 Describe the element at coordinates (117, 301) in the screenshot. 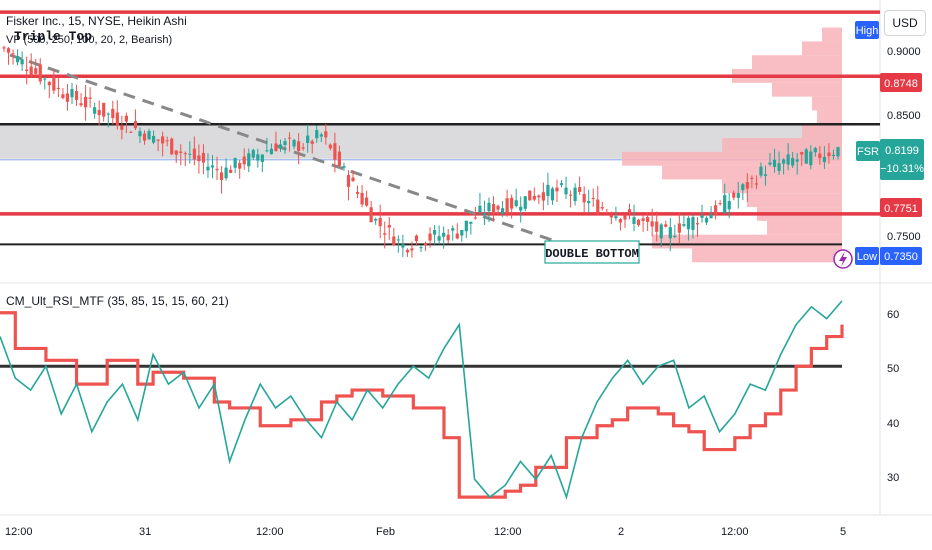

I see `rsi-indicator-title: CM_Ult_RSI_MTF (35, 85, 15, 15, 60, 21)` at that location.